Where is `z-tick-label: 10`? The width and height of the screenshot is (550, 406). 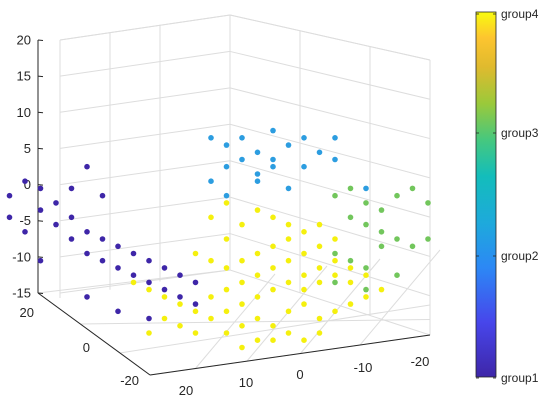 z-tick-label: 10 is located at coordinates (24, 112).